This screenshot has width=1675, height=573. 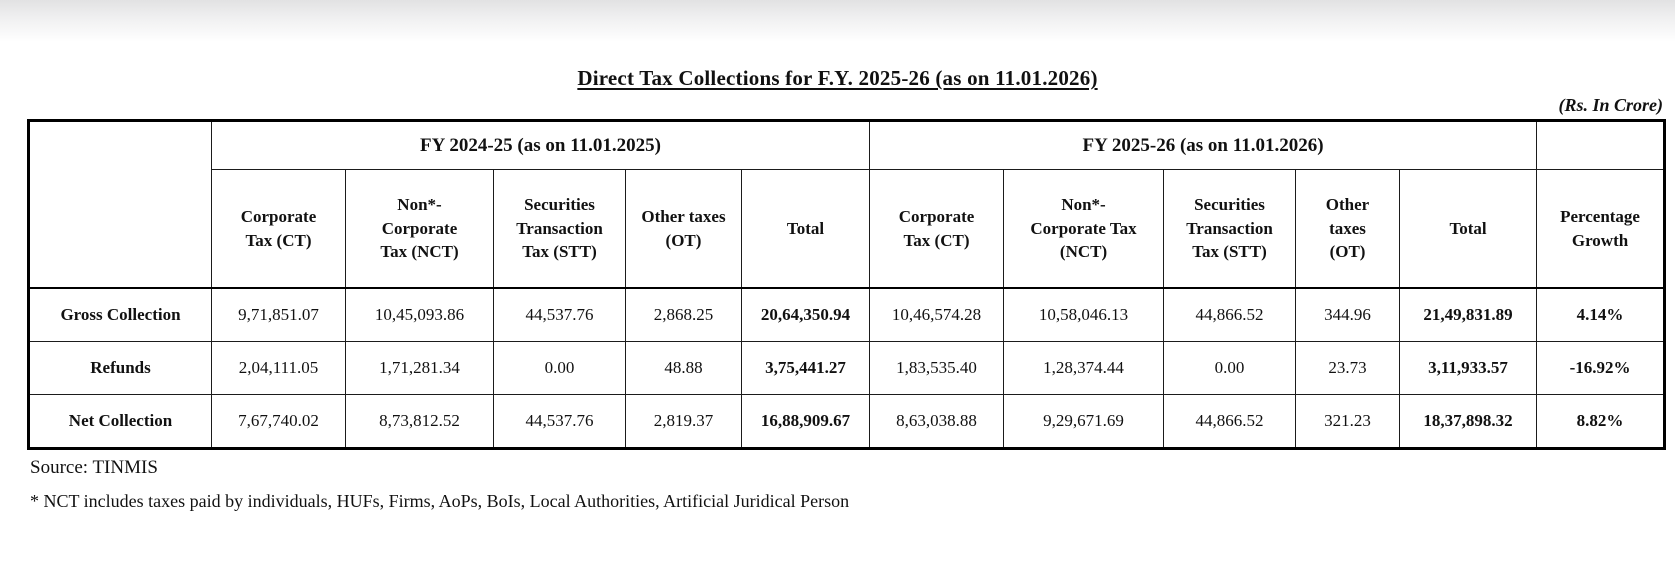 I want to click on colhead-fy2425-other-taxes: Other taxes (OT), so click(x=683, y=229).